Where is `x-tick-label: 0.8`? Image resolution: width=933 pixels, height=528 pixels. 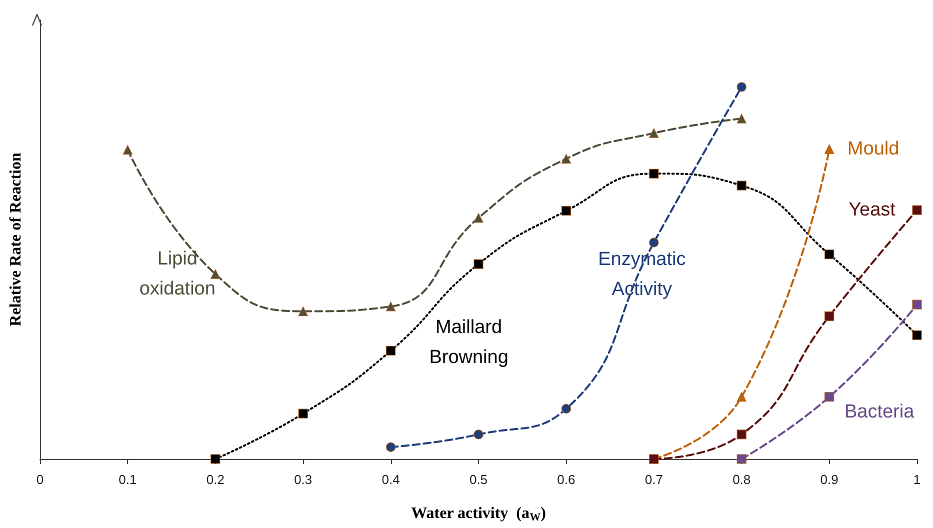 x-tick-label: 0.8 is located at coordinates (741, 479).